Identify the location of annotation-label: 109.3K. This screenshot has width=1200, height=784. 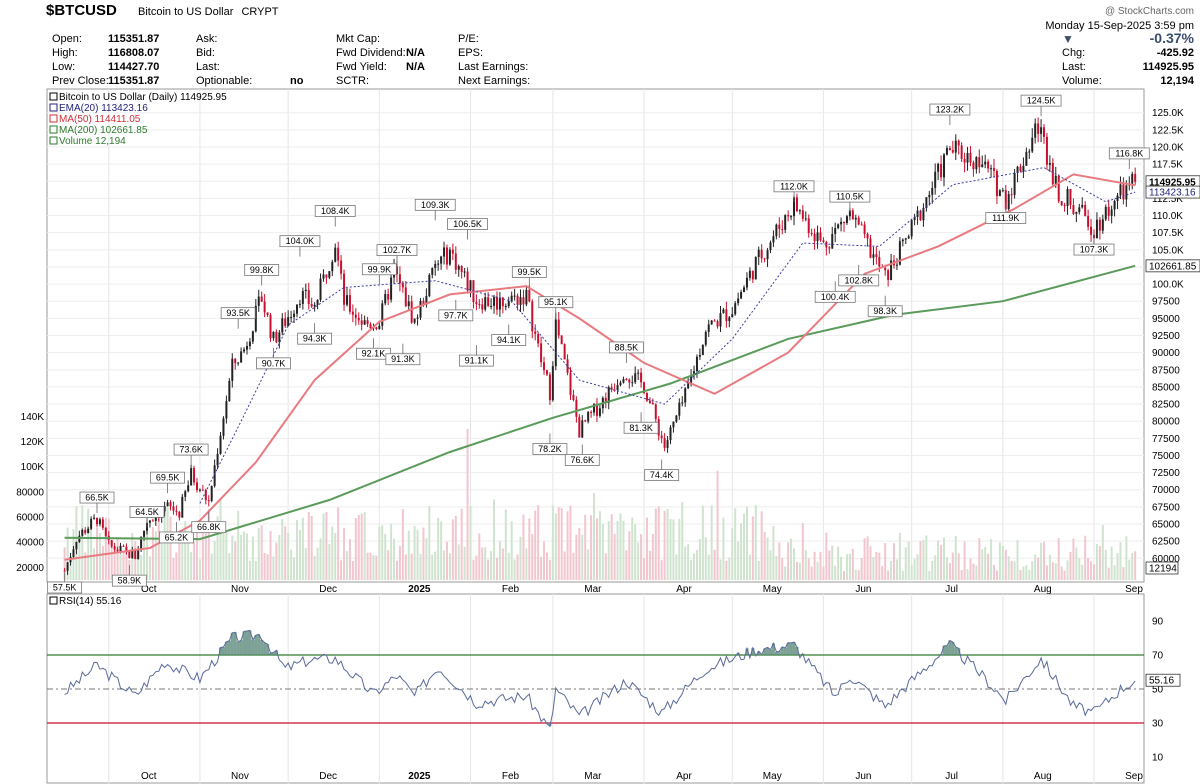
(435, 205).